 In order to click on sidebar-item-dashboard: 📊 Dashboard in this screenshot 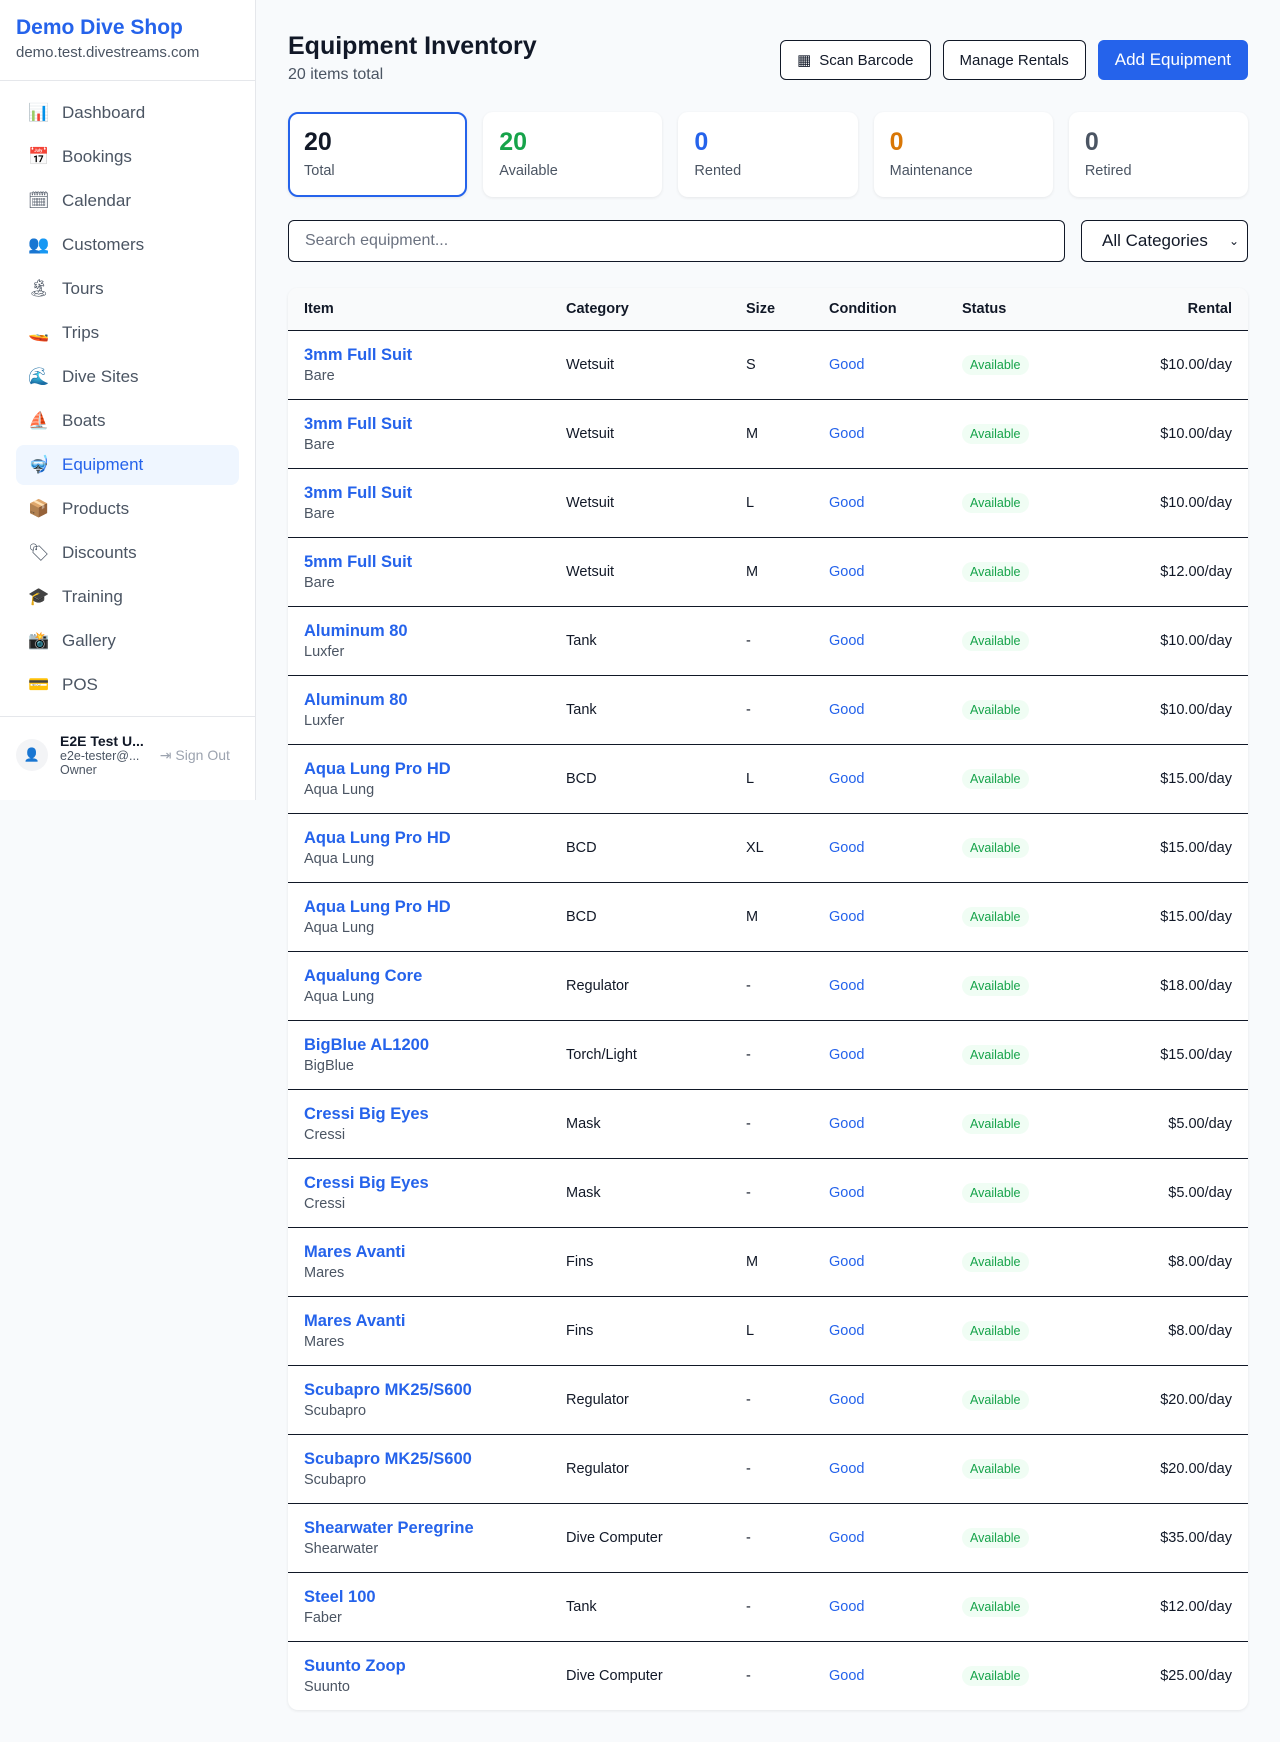, I will do `click(127, 113)`.